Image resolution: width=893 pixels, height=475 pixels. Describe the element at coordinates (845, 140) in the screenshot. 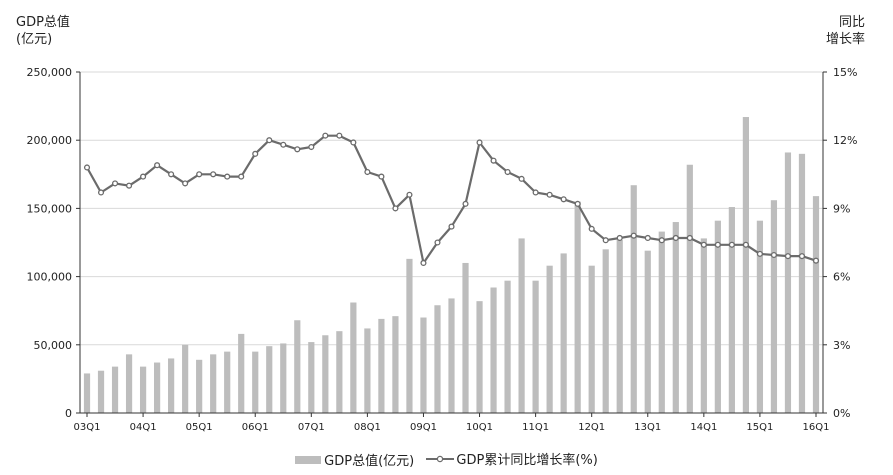

I see `right-tick-label: 12%` at that location.